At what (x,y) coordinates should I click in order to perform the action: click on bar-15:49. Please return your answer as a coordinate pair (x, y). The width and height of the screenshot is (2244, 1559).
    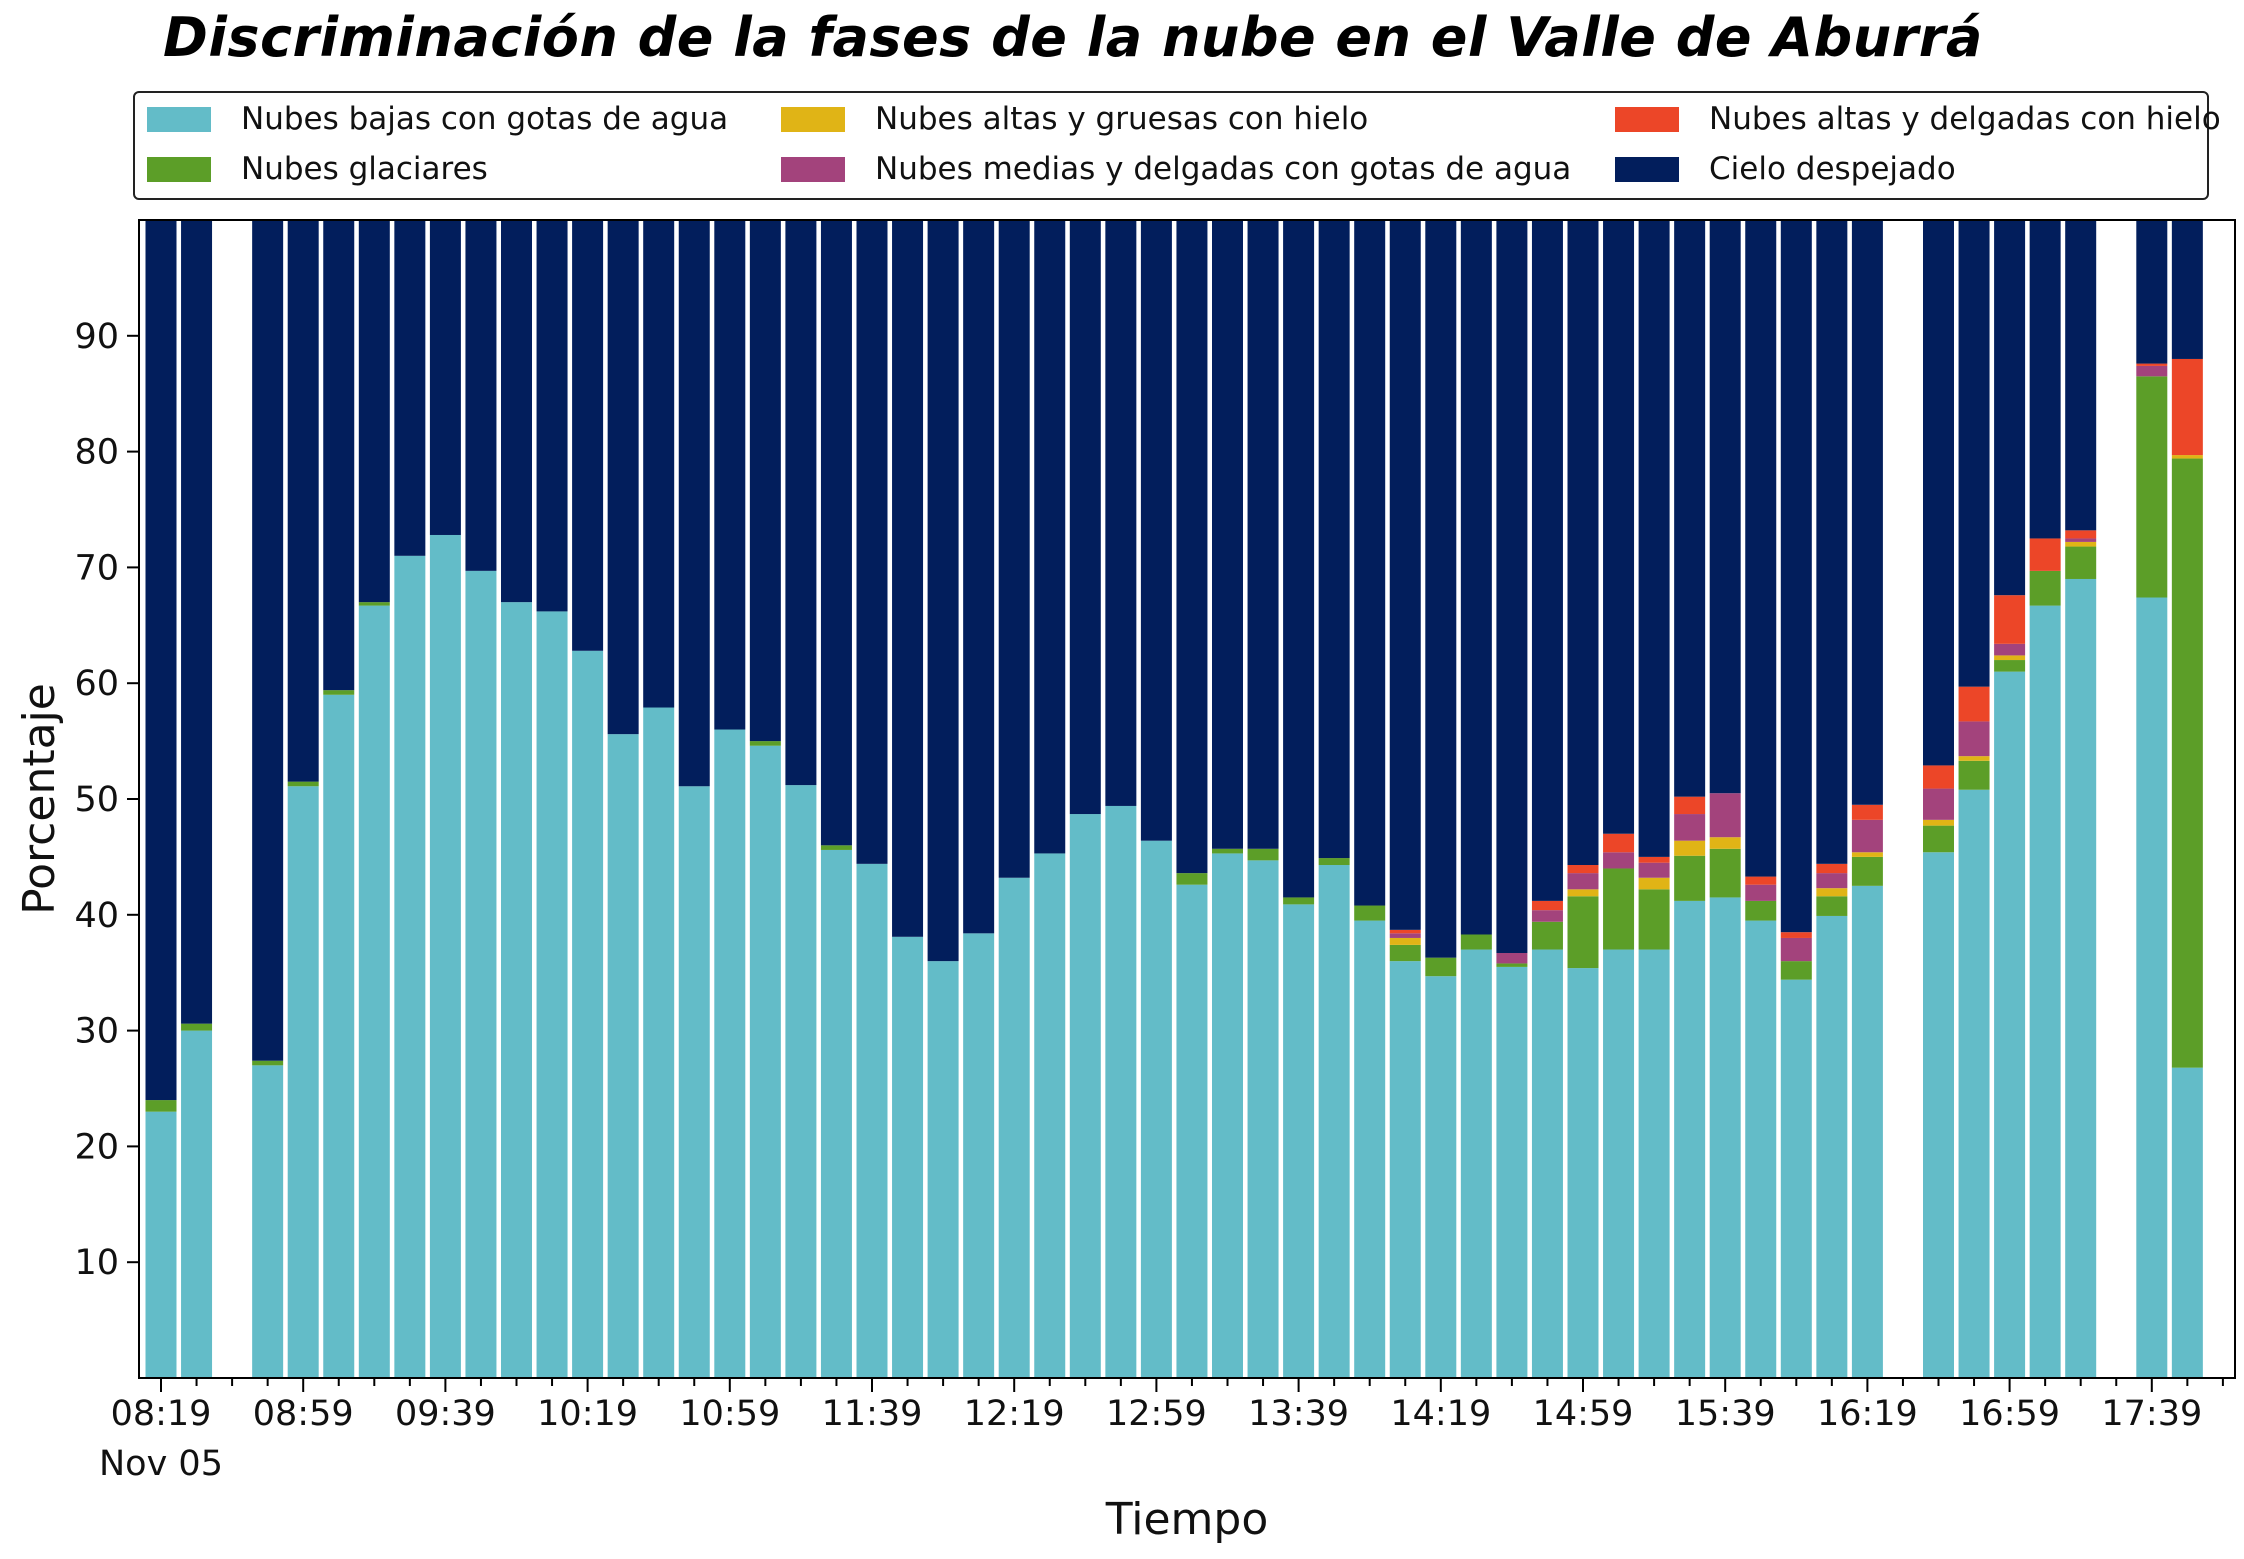
    Looking at the image, I should click on (1761, 799).